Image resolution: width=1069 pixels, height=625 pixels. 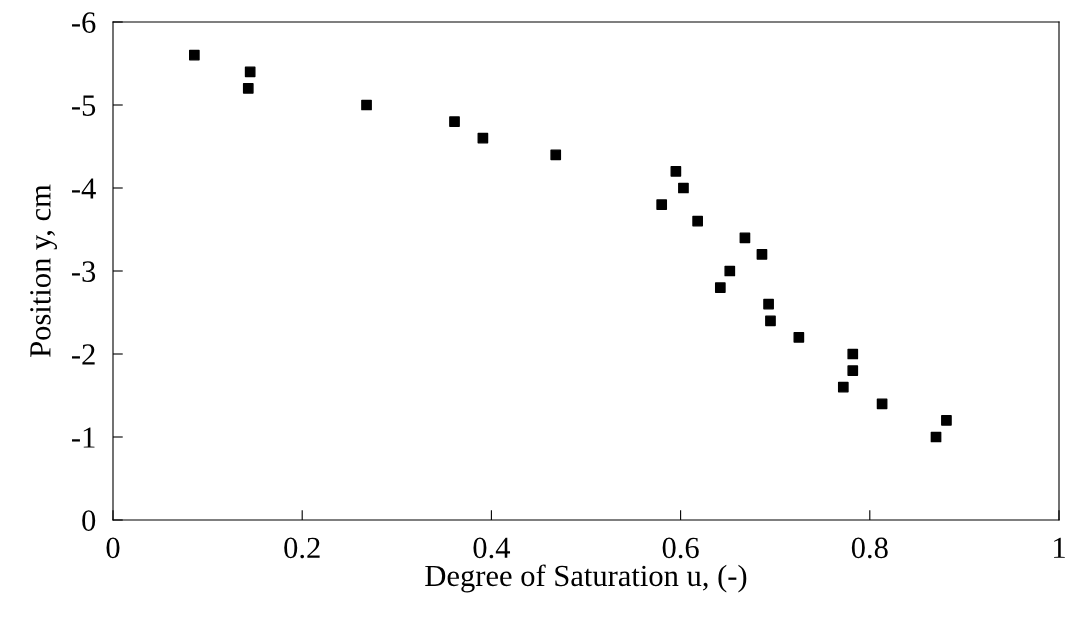 What do you see at coordinates (302, 548) in the screenshot?
I see `x-tick-label: 0.2` at bounding box center [302, 548].